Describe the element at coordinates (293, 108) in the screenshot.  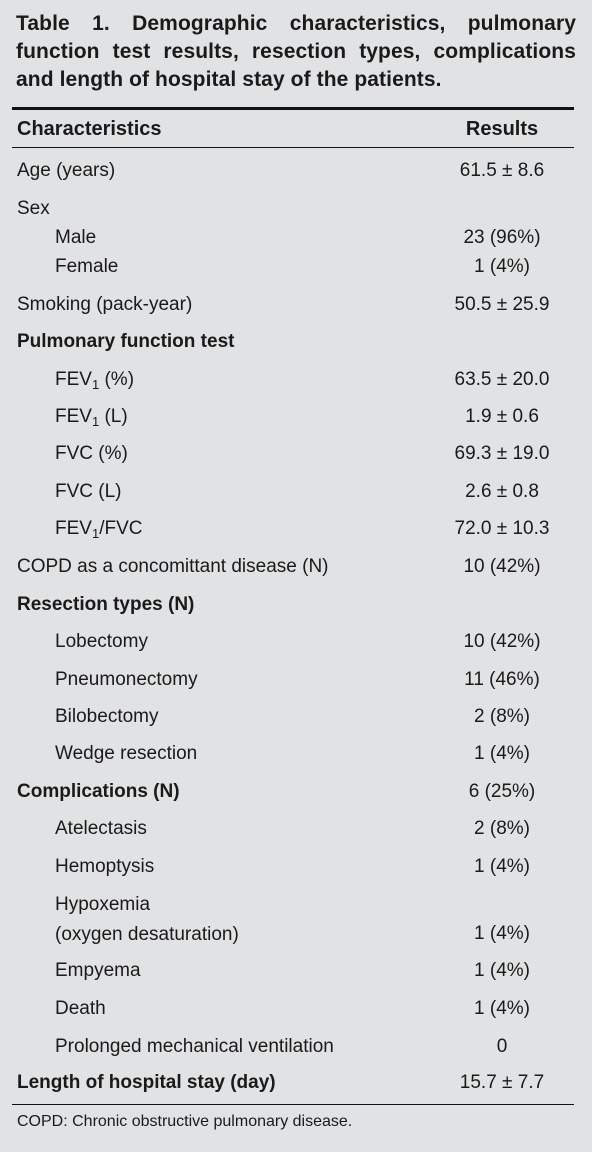
I see `top-rule` at that location.